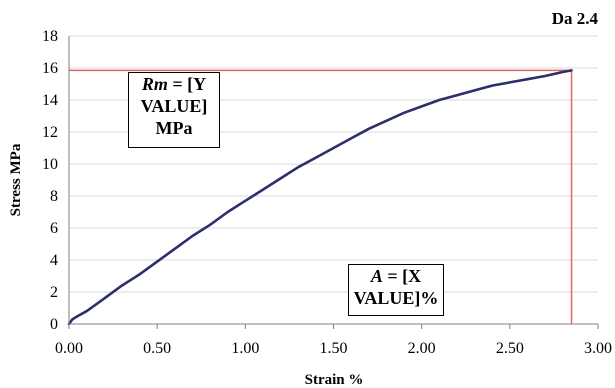  What do you see at coordinates (154, 84) in the screenshot?
I see `rm-symbol: Rm` at bounding box center [154, 84].